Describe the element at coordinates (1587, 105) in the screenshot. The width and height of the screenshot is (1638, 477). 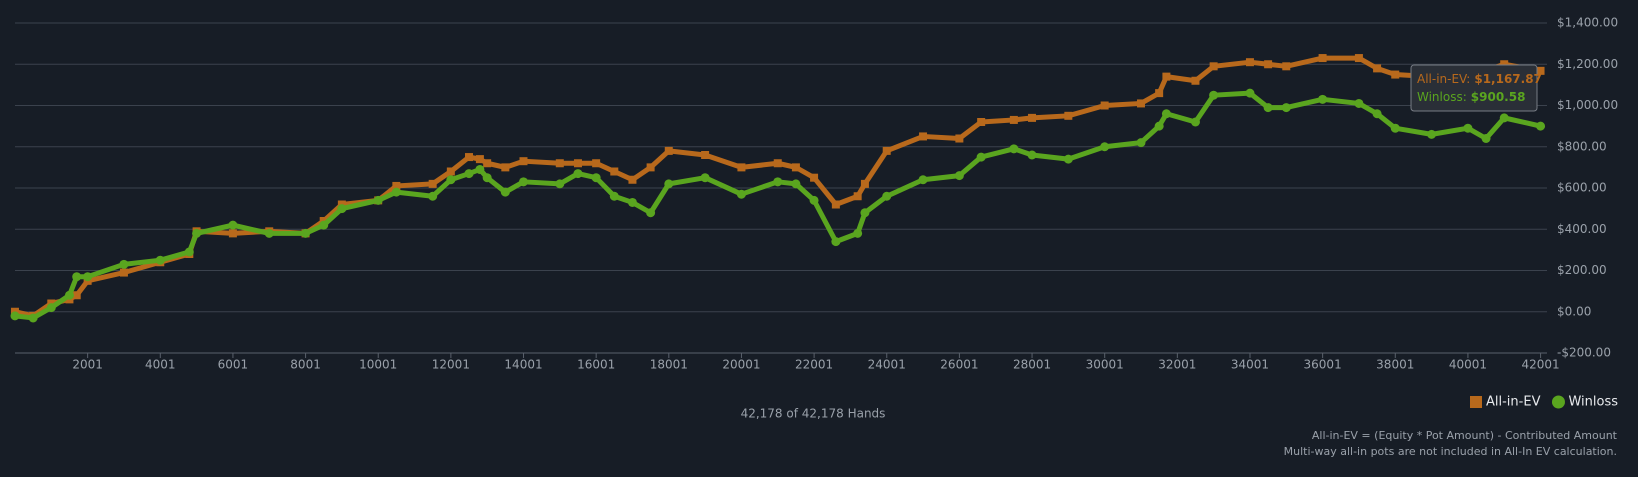
I see `y-tick-label: $1,000.00` at that location.